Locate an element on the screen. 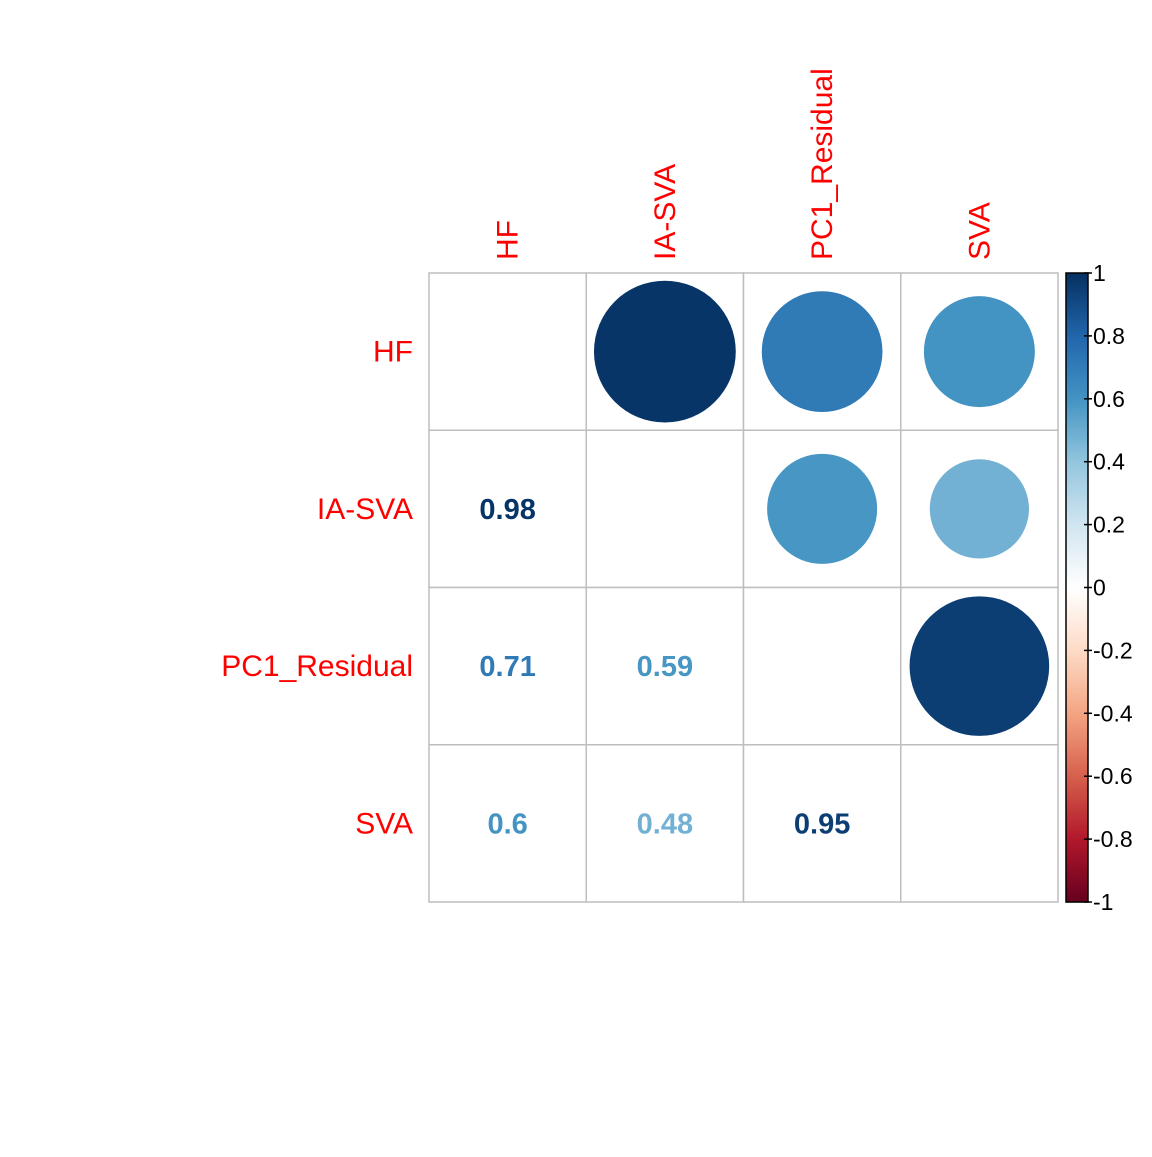 The width and height of the screenshot is (1152, 1157). value-label-sva-hf: 0.6 is located at coordinates (507, 824).